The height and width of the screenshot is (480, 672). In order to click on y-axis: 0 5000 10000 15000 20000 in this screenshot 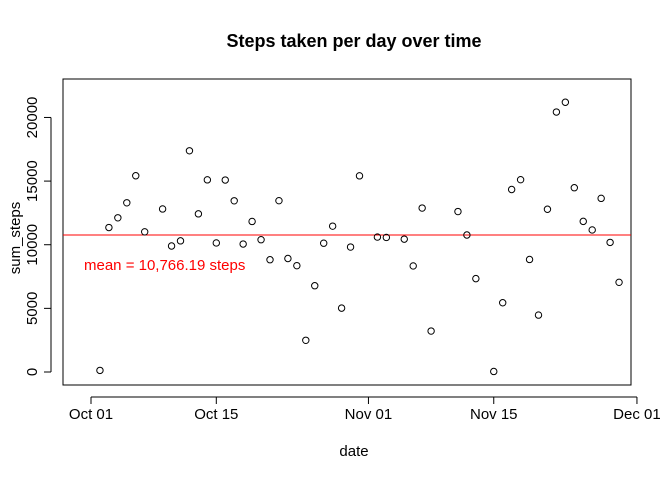, I will do `click(38, 236)`.